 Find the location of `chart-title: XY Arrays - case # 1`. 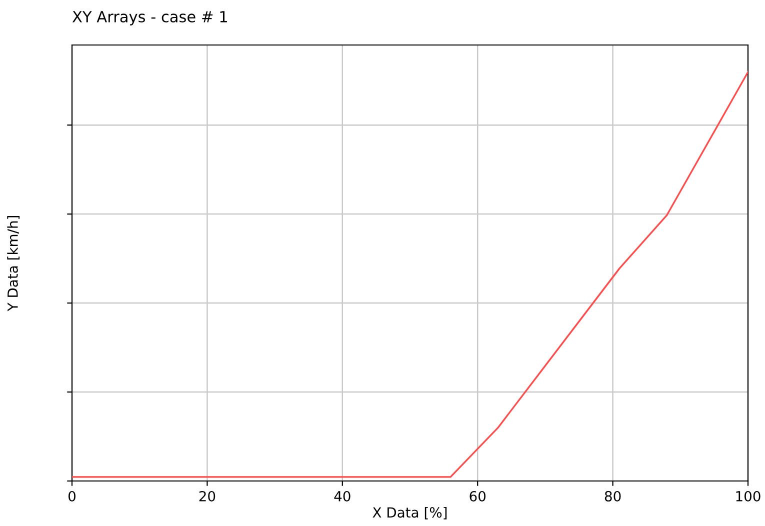

chart-title: XY Arrays - case # 1 is located at coordinates (149, 18).